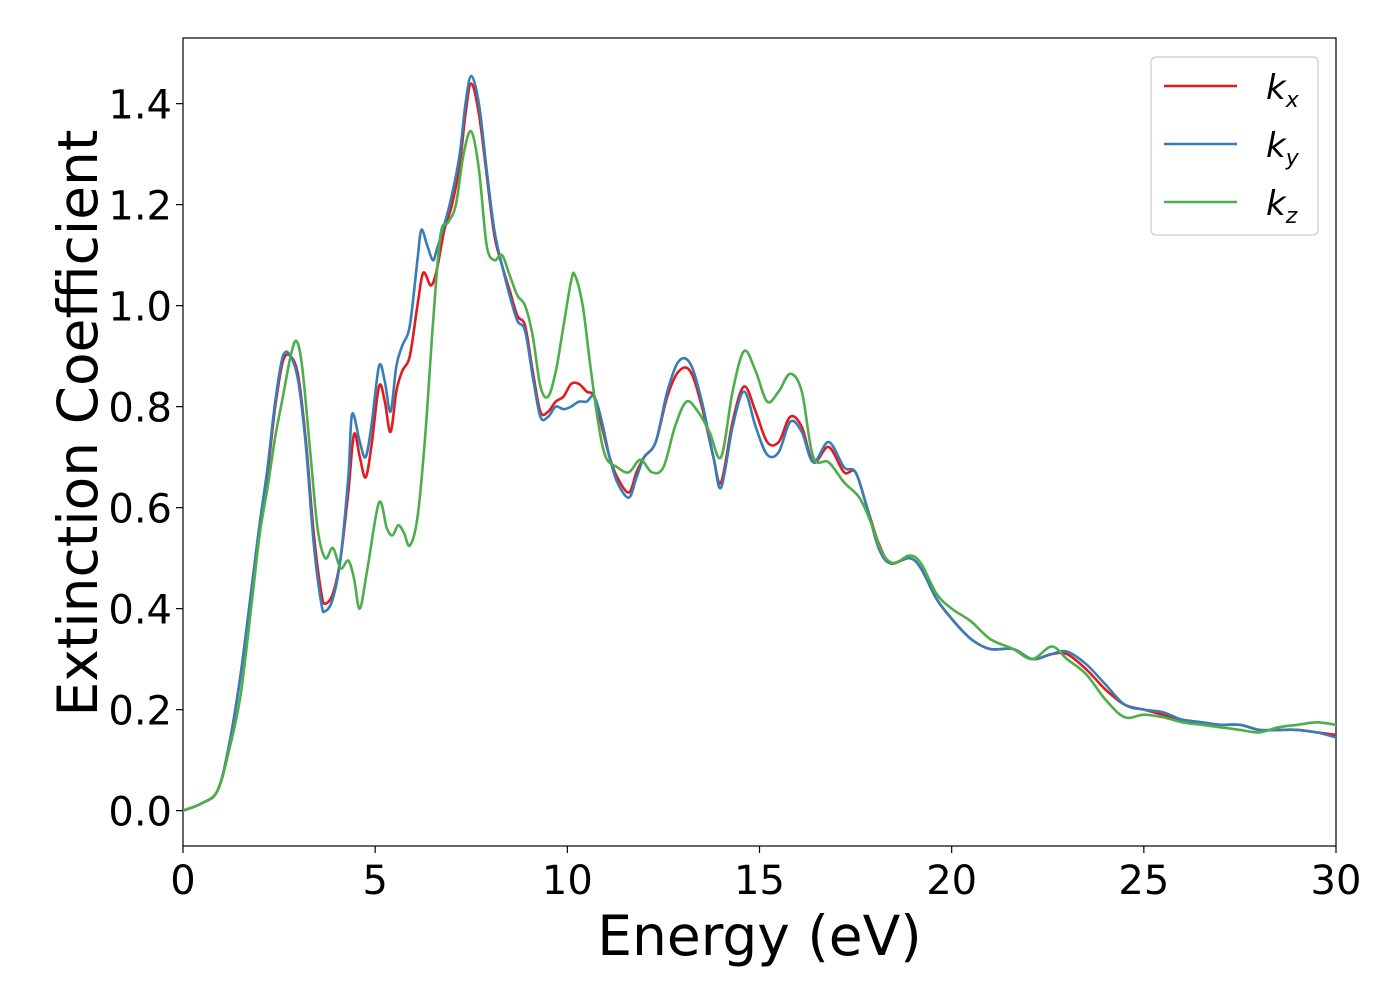 The width and height of the screenshot is (1400, 1000). What do you see at coordinates (1283, 148) in the screenshot?
I see `legend-label-ky: ky` at bounding box center [1283, 148].